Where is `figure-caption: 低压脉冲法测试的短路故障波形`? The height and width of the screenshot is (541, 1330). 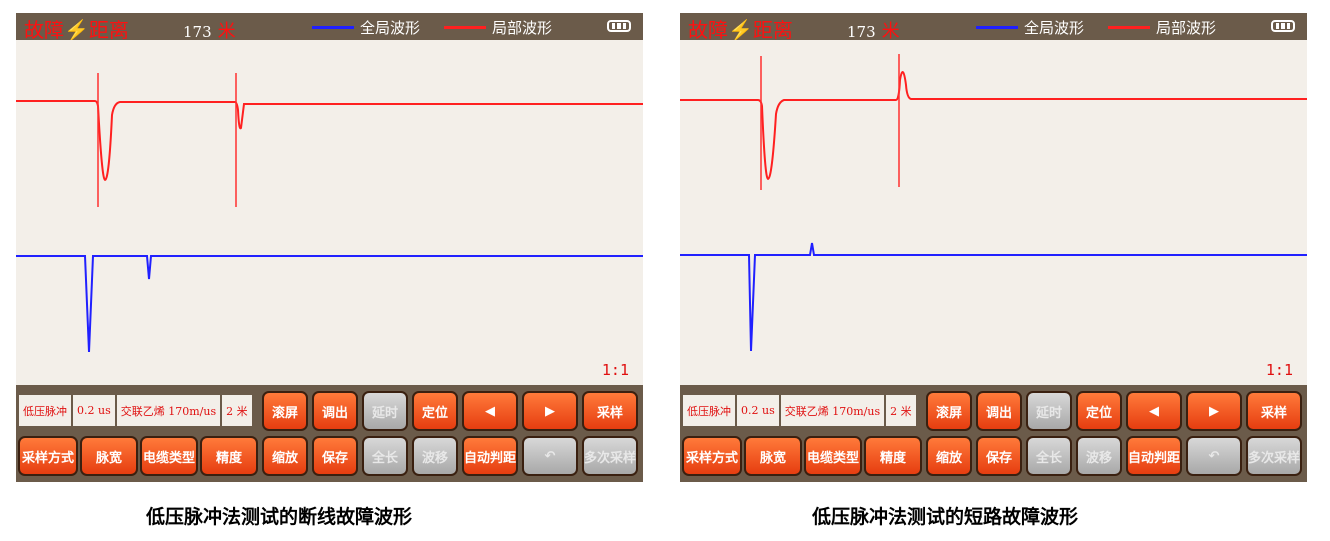
figure-caption: 低压脉冲法测试的短路故障波形 is located at coordinates (945, 517).